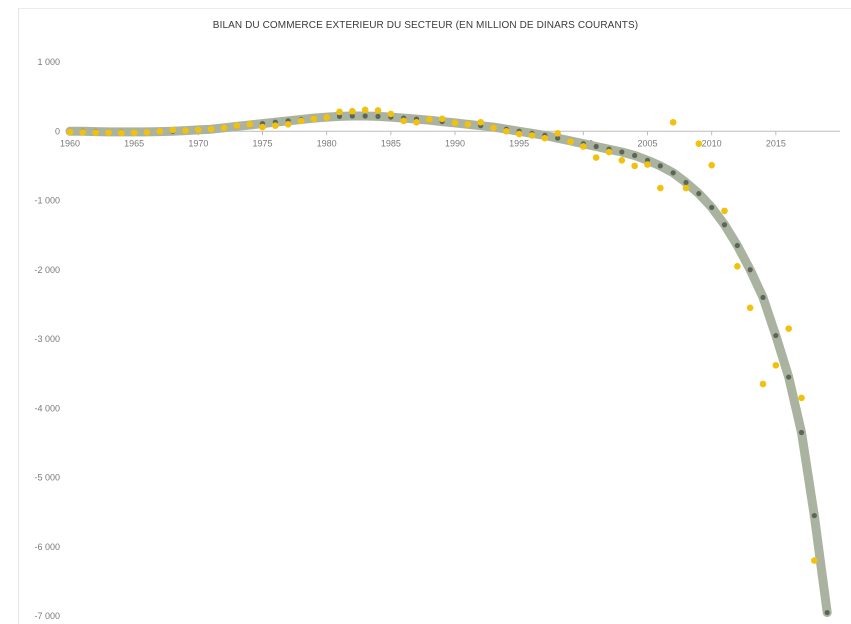  What do you see at coordinates (647, 143) in the screenshot?
I see `x-tick-label: 2005` at bounding box center [647, 143].